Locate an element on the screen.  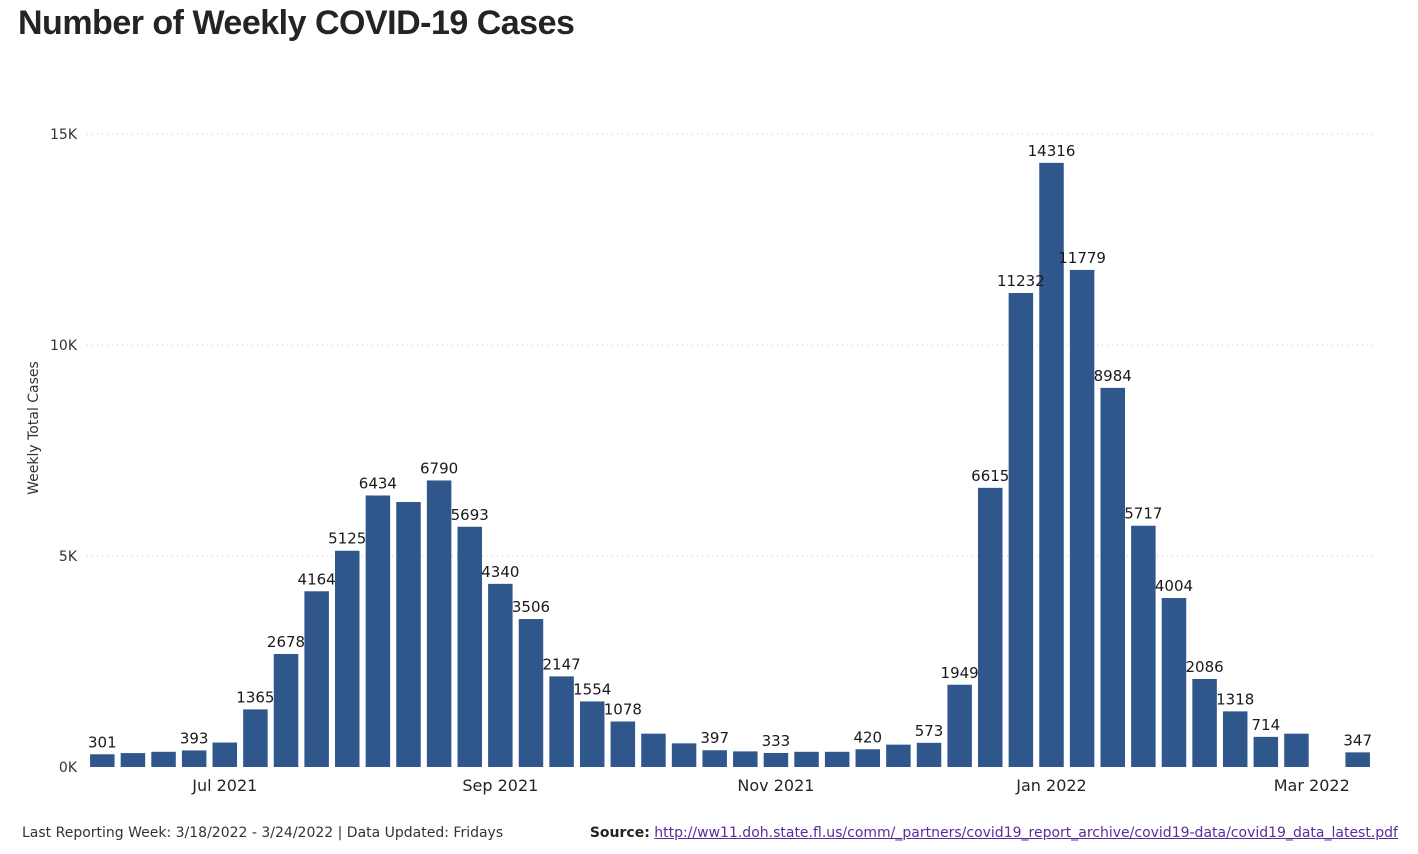
data-label: 714 is located at coordinates (1266, 725).